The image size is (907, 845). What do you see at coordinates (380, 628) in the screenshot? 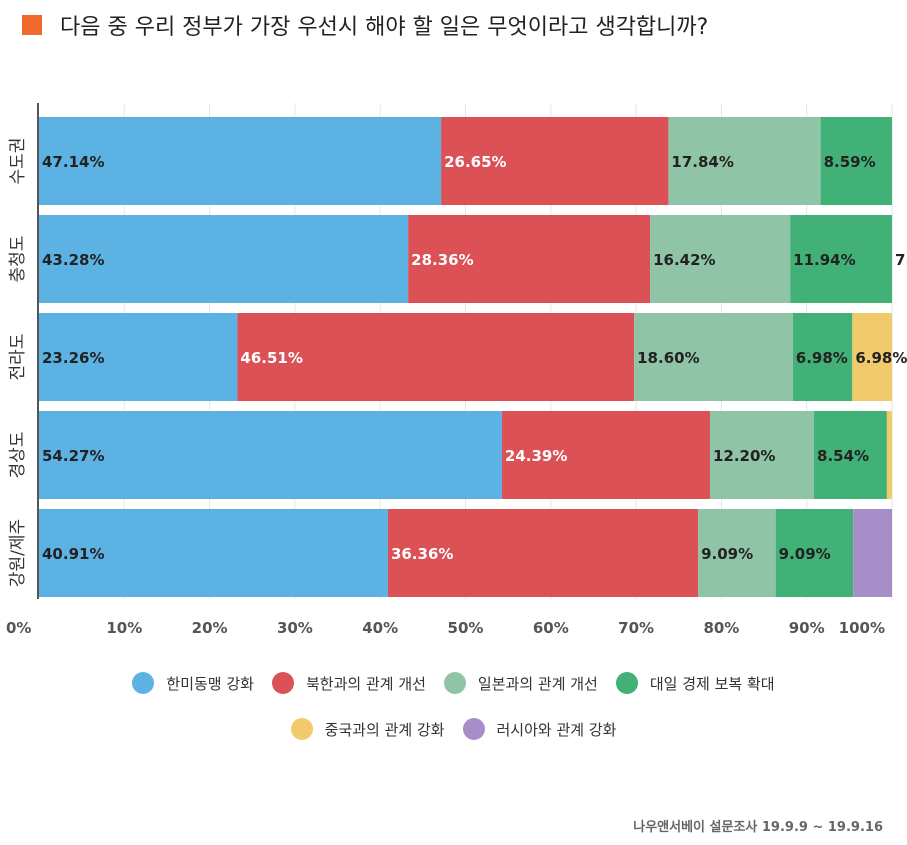
I see `x-tick-label: 40%` at bounding box center [380, 628].